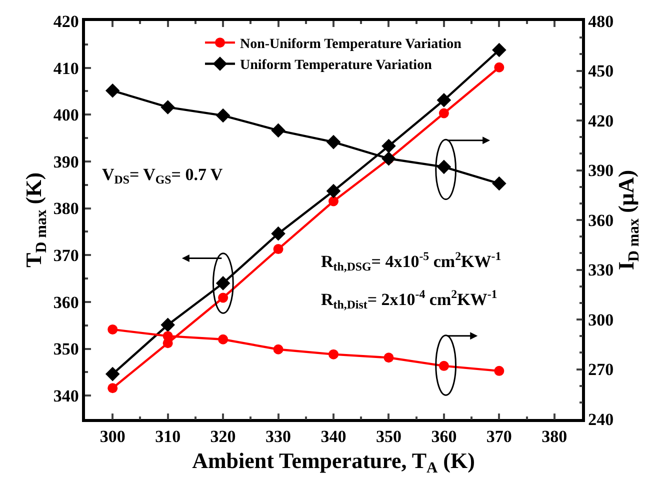  What do you see at coordinates (66, 115) in the screenshot?
I see `y-tick-label: 400` at bounding box center [66, 115].